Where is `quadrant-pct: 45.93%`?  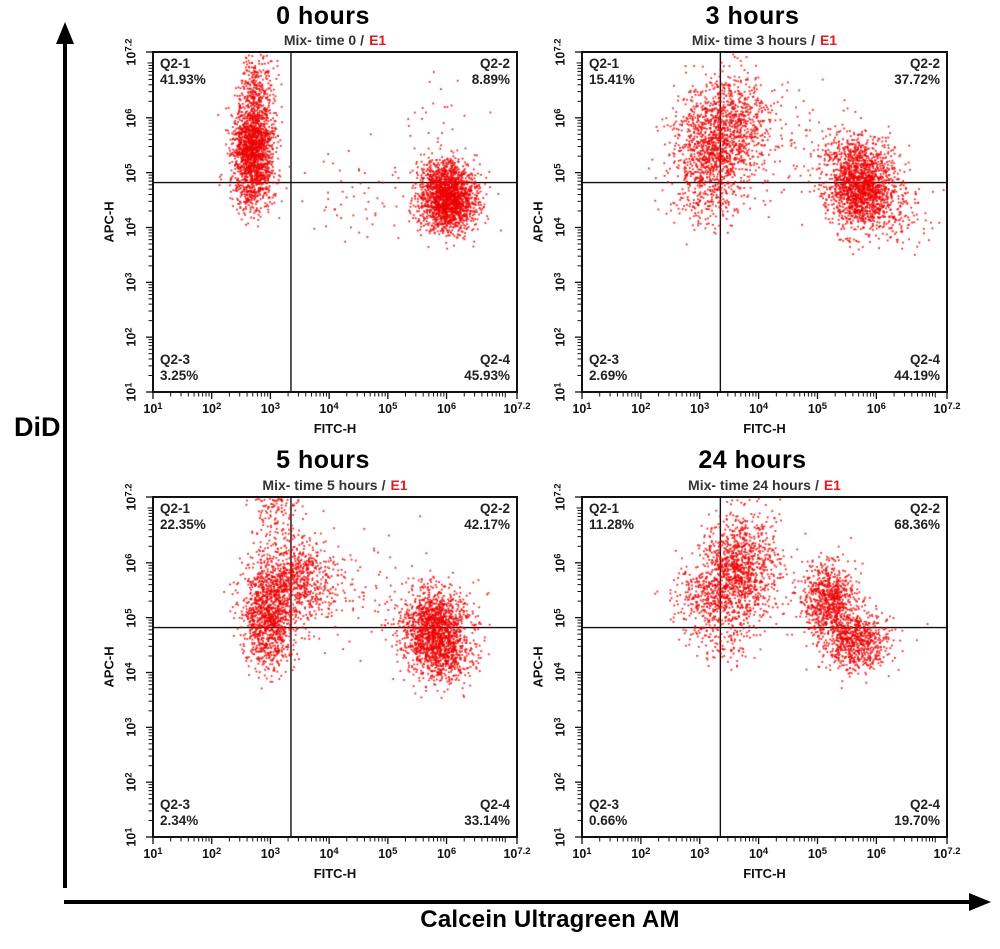 quadrant-pct: 45.93% is located at coordinates (487, 375).